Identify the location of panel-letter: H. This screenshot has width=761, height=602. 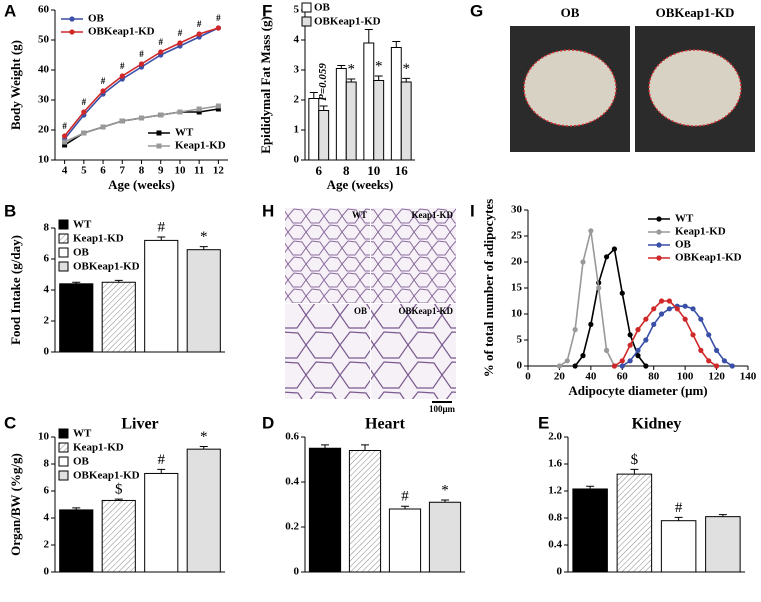
(268, 210).